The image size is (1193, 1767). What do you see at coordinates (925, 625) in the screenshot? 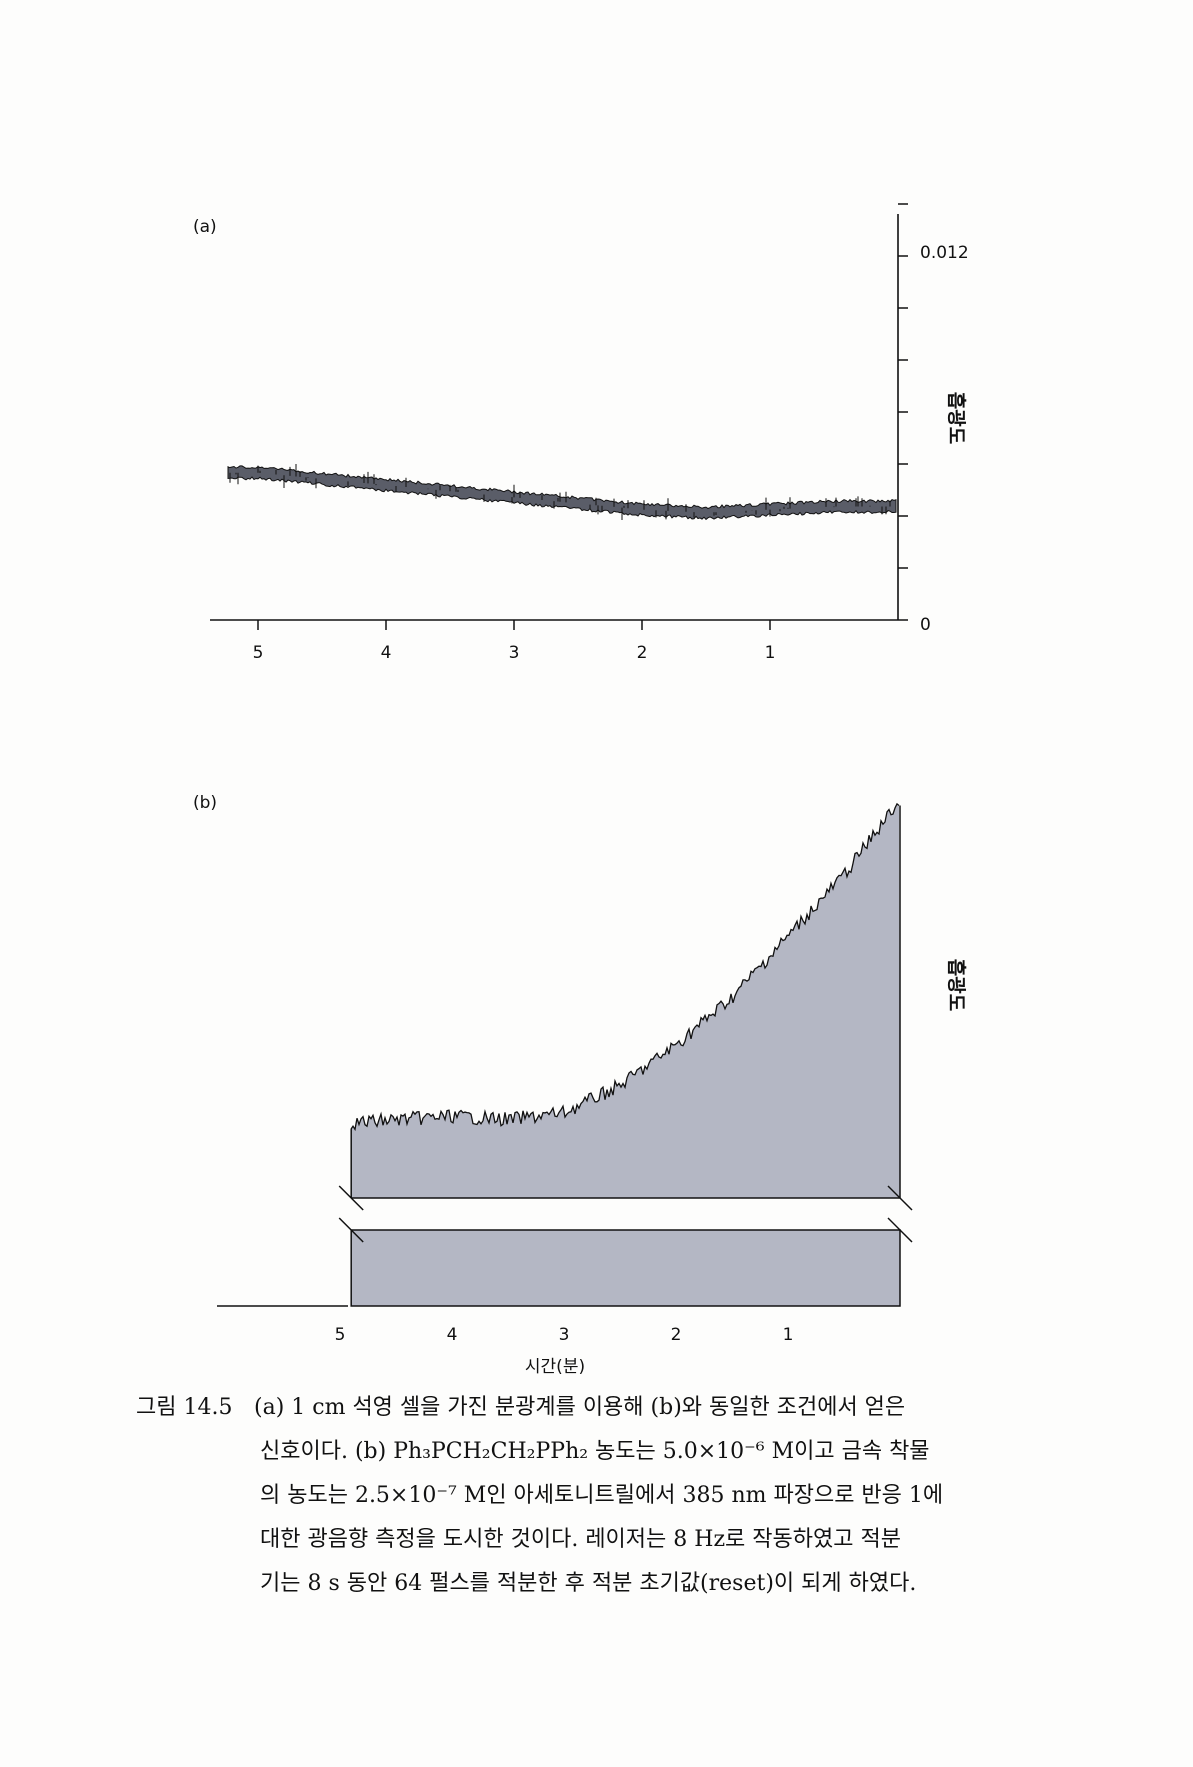
I see `panel-a-ytick-zero: 0` at bounding box center [925, 625].